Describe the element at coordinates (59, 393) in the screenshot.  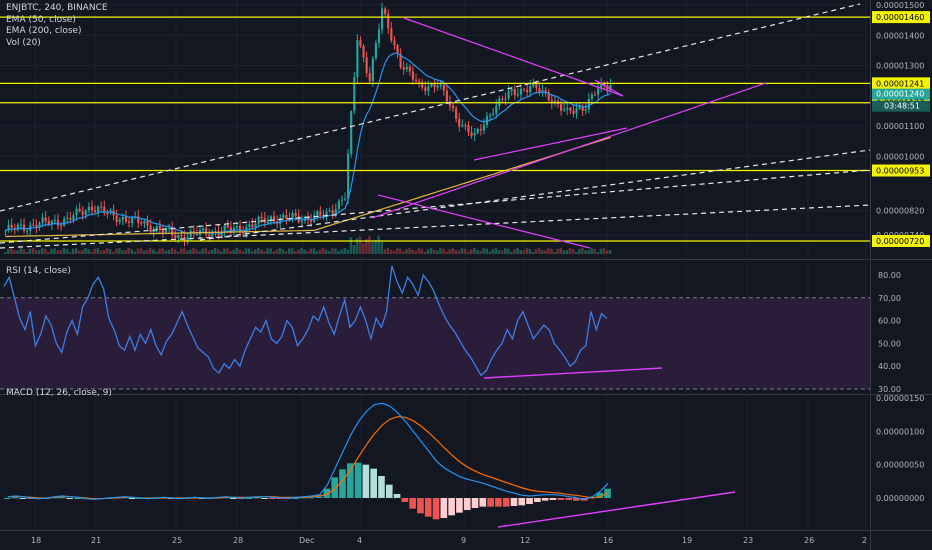
I see `macd-title: MACD (12, 26, close, 9)` at that location.